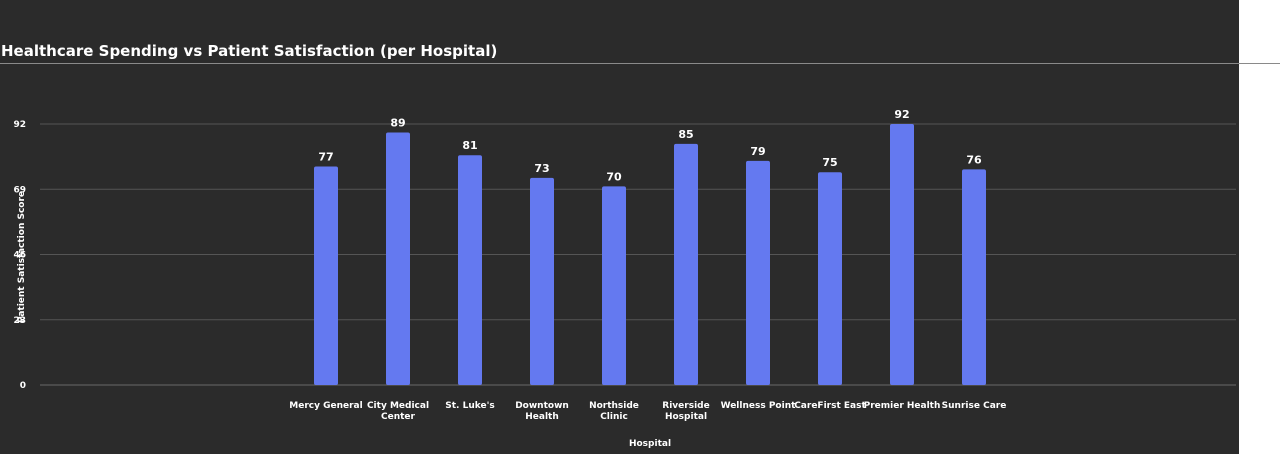 Image resolution: width=1280 pixels, height=454 pixels. What do you see at coordinates (685, 411) in the screenshot?
I see `x-tick-label: Riverside Hospital` at bounding box center [685, 411].